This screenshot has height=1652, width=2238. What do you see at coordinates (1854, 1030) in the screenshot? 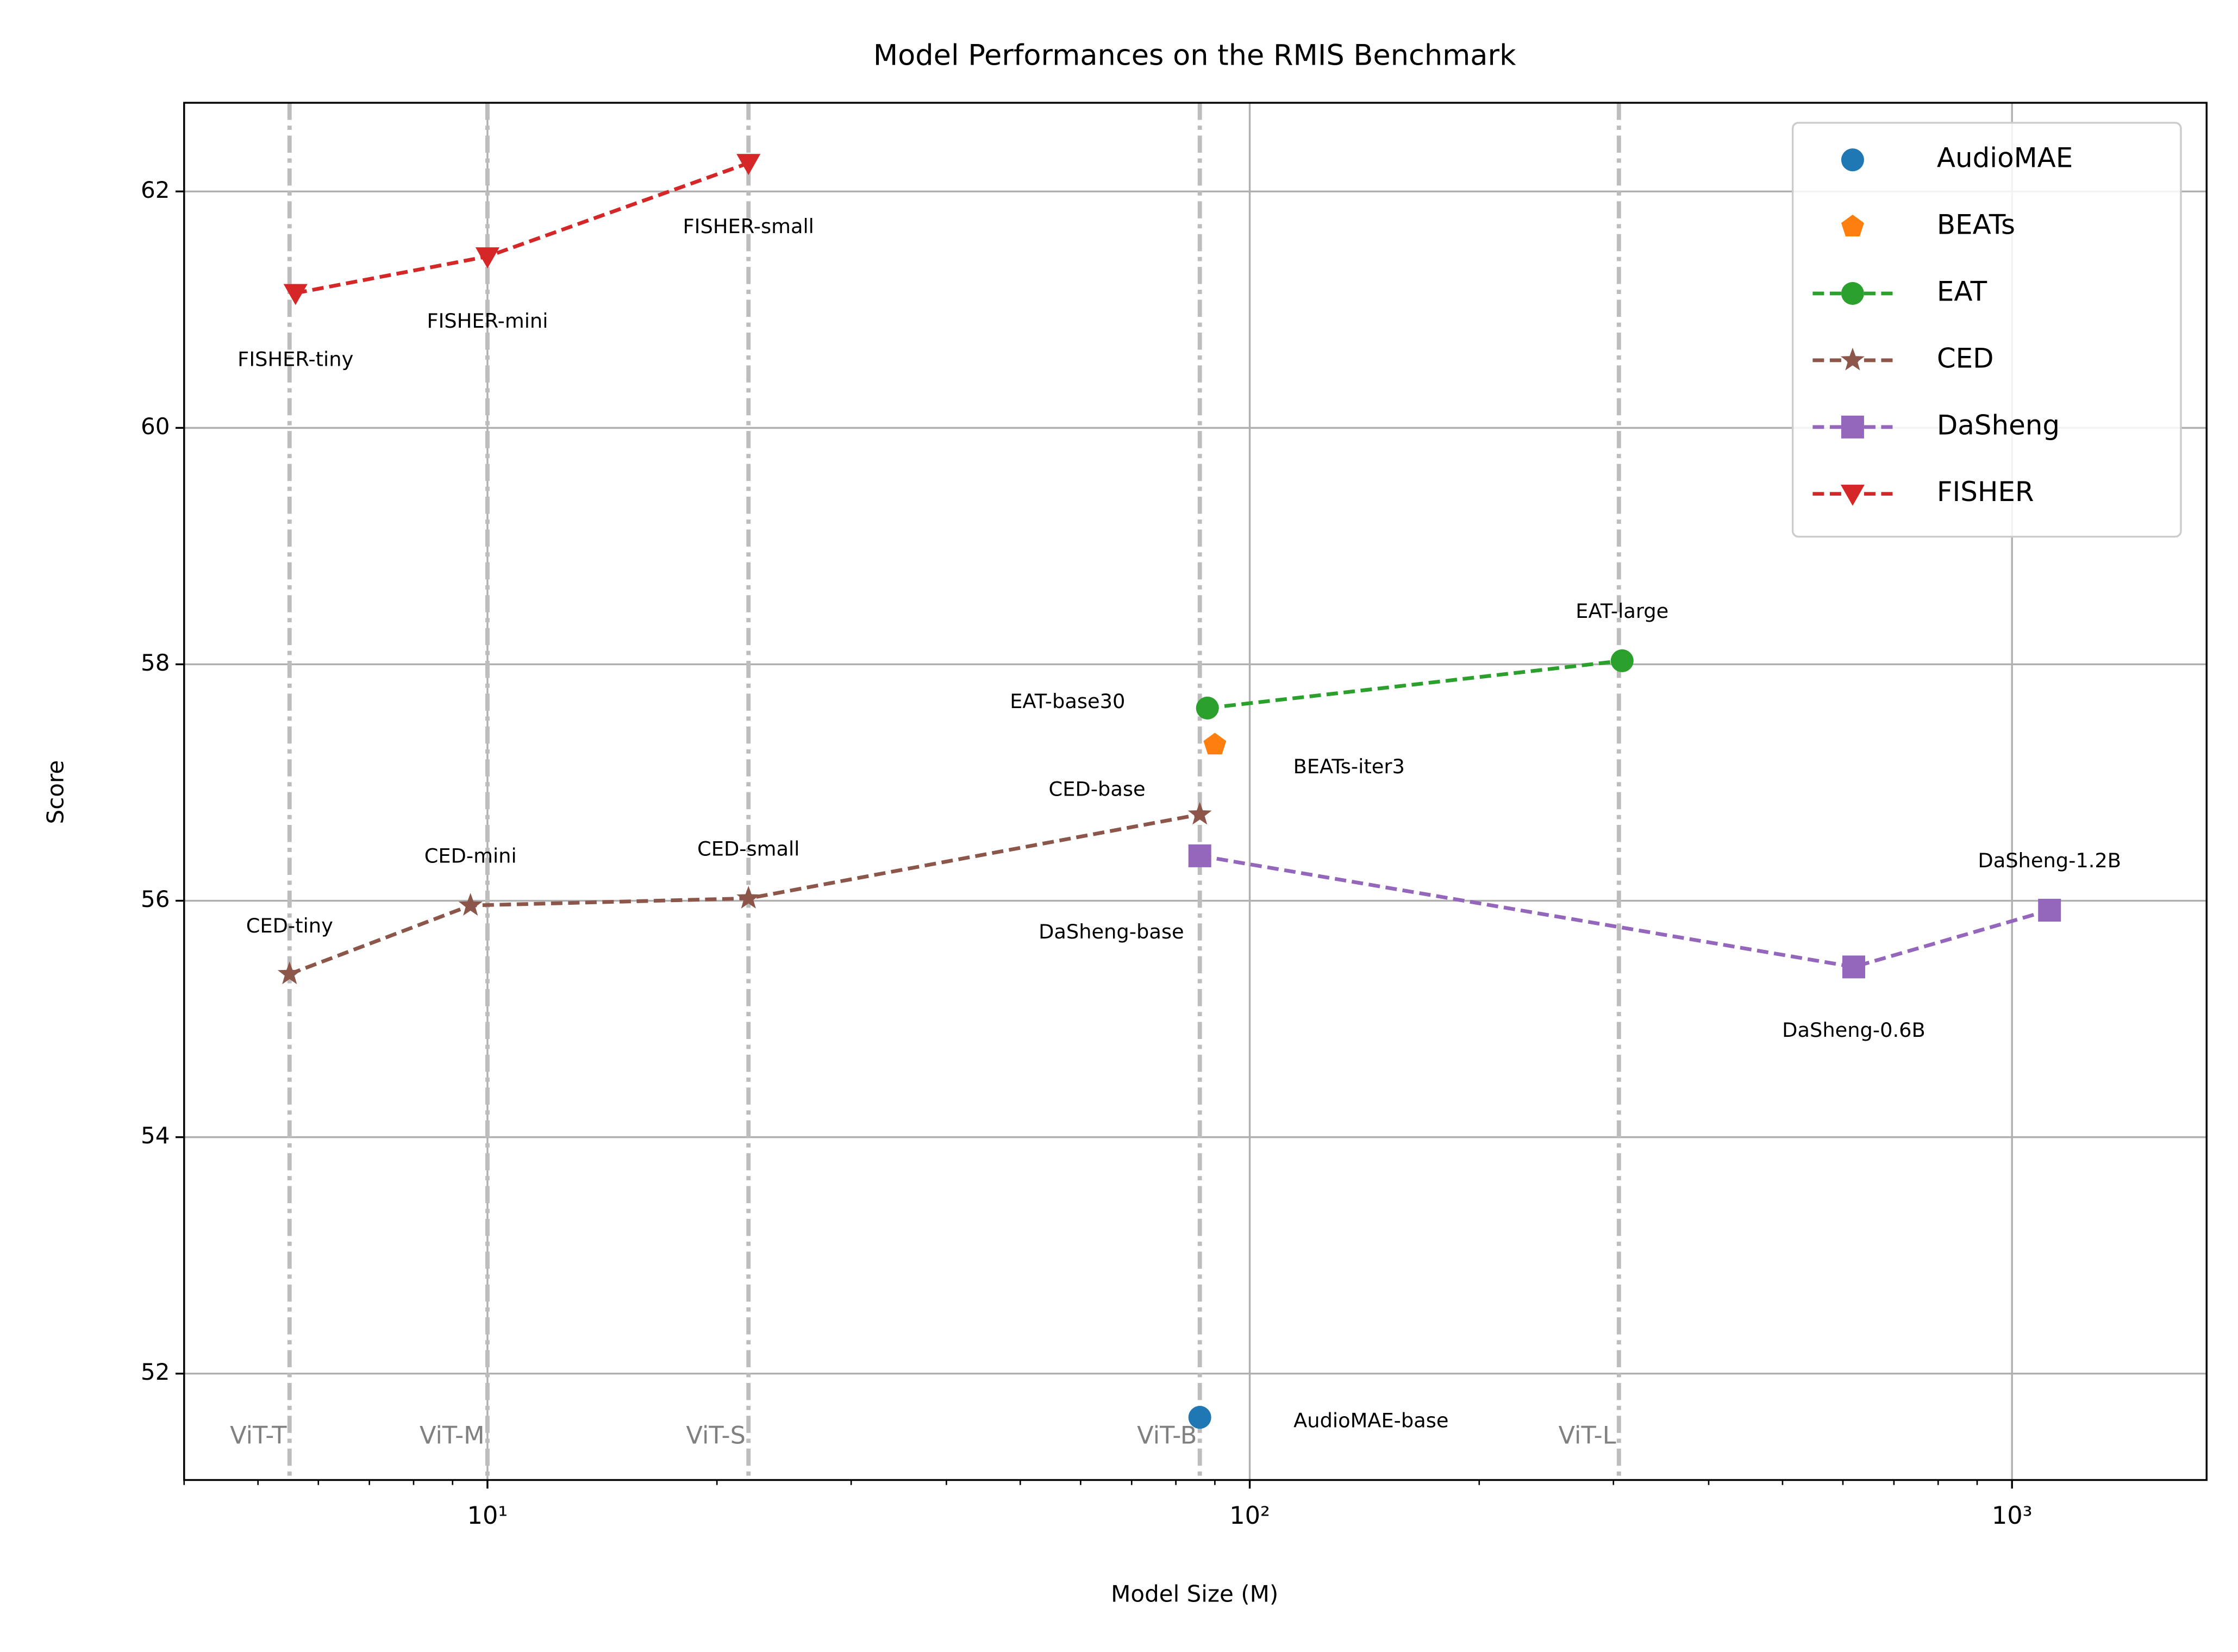
I see `point-label: DaSheng-0.6B` at bounding box center [1854, 1030].